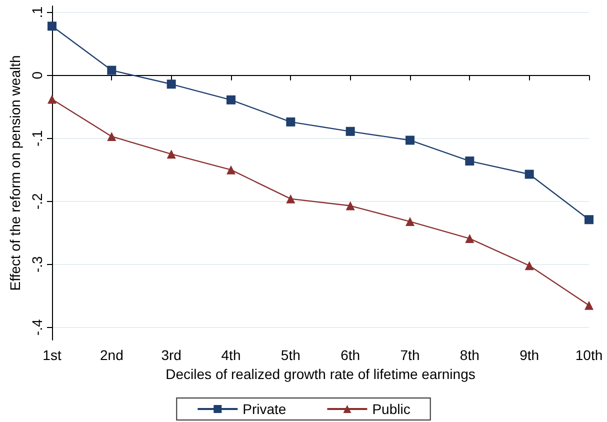  Describe the element at coordinates (264, 409) in the screenshot. I see `legend-label: Private` at that location.